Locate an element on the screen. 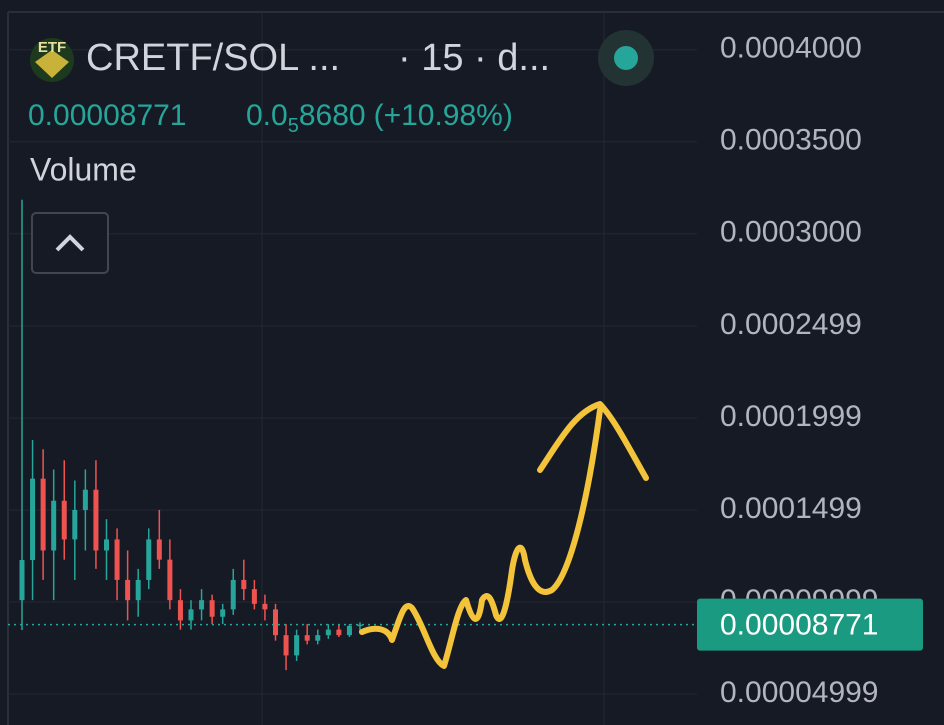  y-tick-label: 0.0002499 is located at coordinates (791, 324).